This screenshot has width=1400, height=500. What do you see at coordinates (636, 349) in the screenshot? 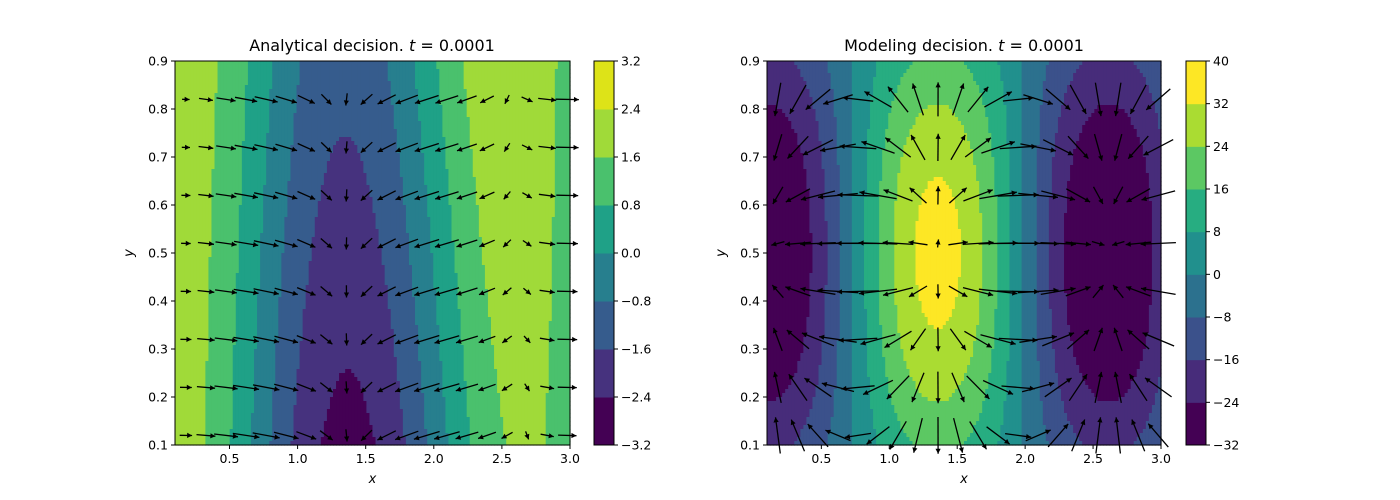
I see `colorbar-tick-label: −1.6` at bounding box center [636, 349].